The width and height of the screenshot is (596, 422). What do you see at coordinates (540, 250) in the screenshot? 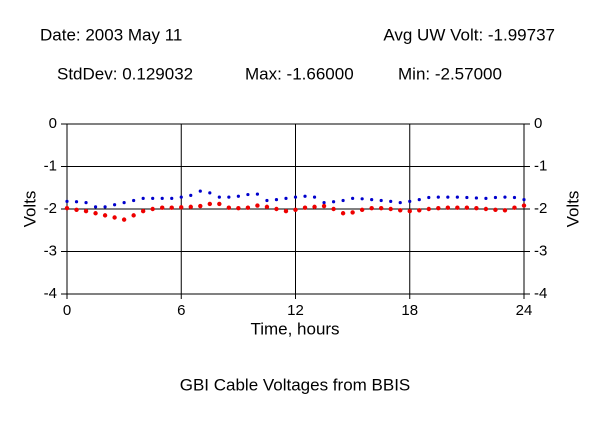
I see `y-tick-label-right: -3` at bounding box center [540, 250].